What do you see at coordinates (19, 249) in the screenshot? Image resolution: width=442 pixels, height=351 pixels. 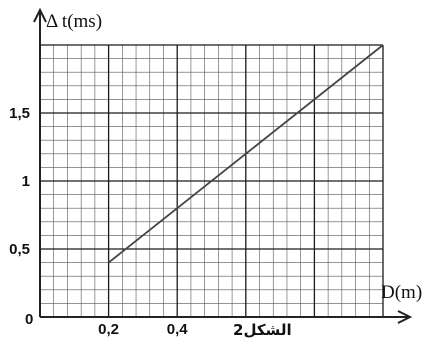 I see `y-tick-label: 0,5` at bounding box center [19, 249].